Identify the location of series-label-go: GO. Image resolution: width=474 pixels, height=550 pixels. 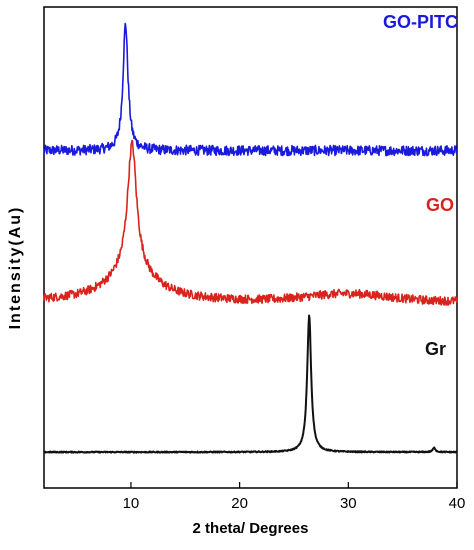
(440, 205).